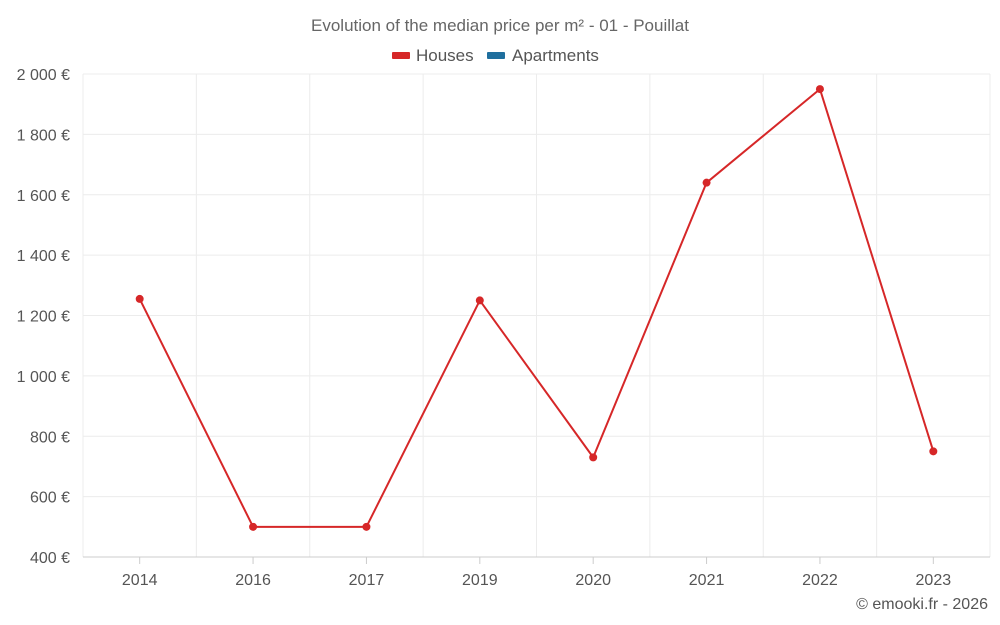 This screenshot has width=1000, height=625. Describe the element at coordinates (445, 55) in the screenshot. I see `legend-label-houses: Houses` at that location.